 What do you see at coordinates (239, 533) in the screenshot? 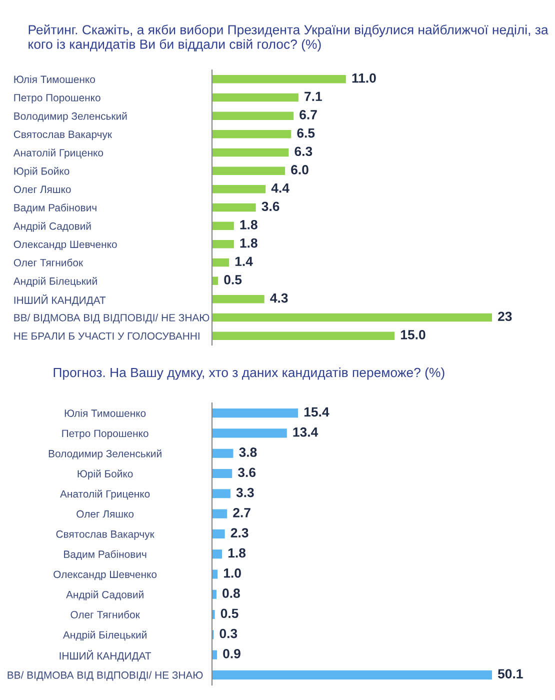
I see `data-label: 2.3` at bounding box center [239, 533].